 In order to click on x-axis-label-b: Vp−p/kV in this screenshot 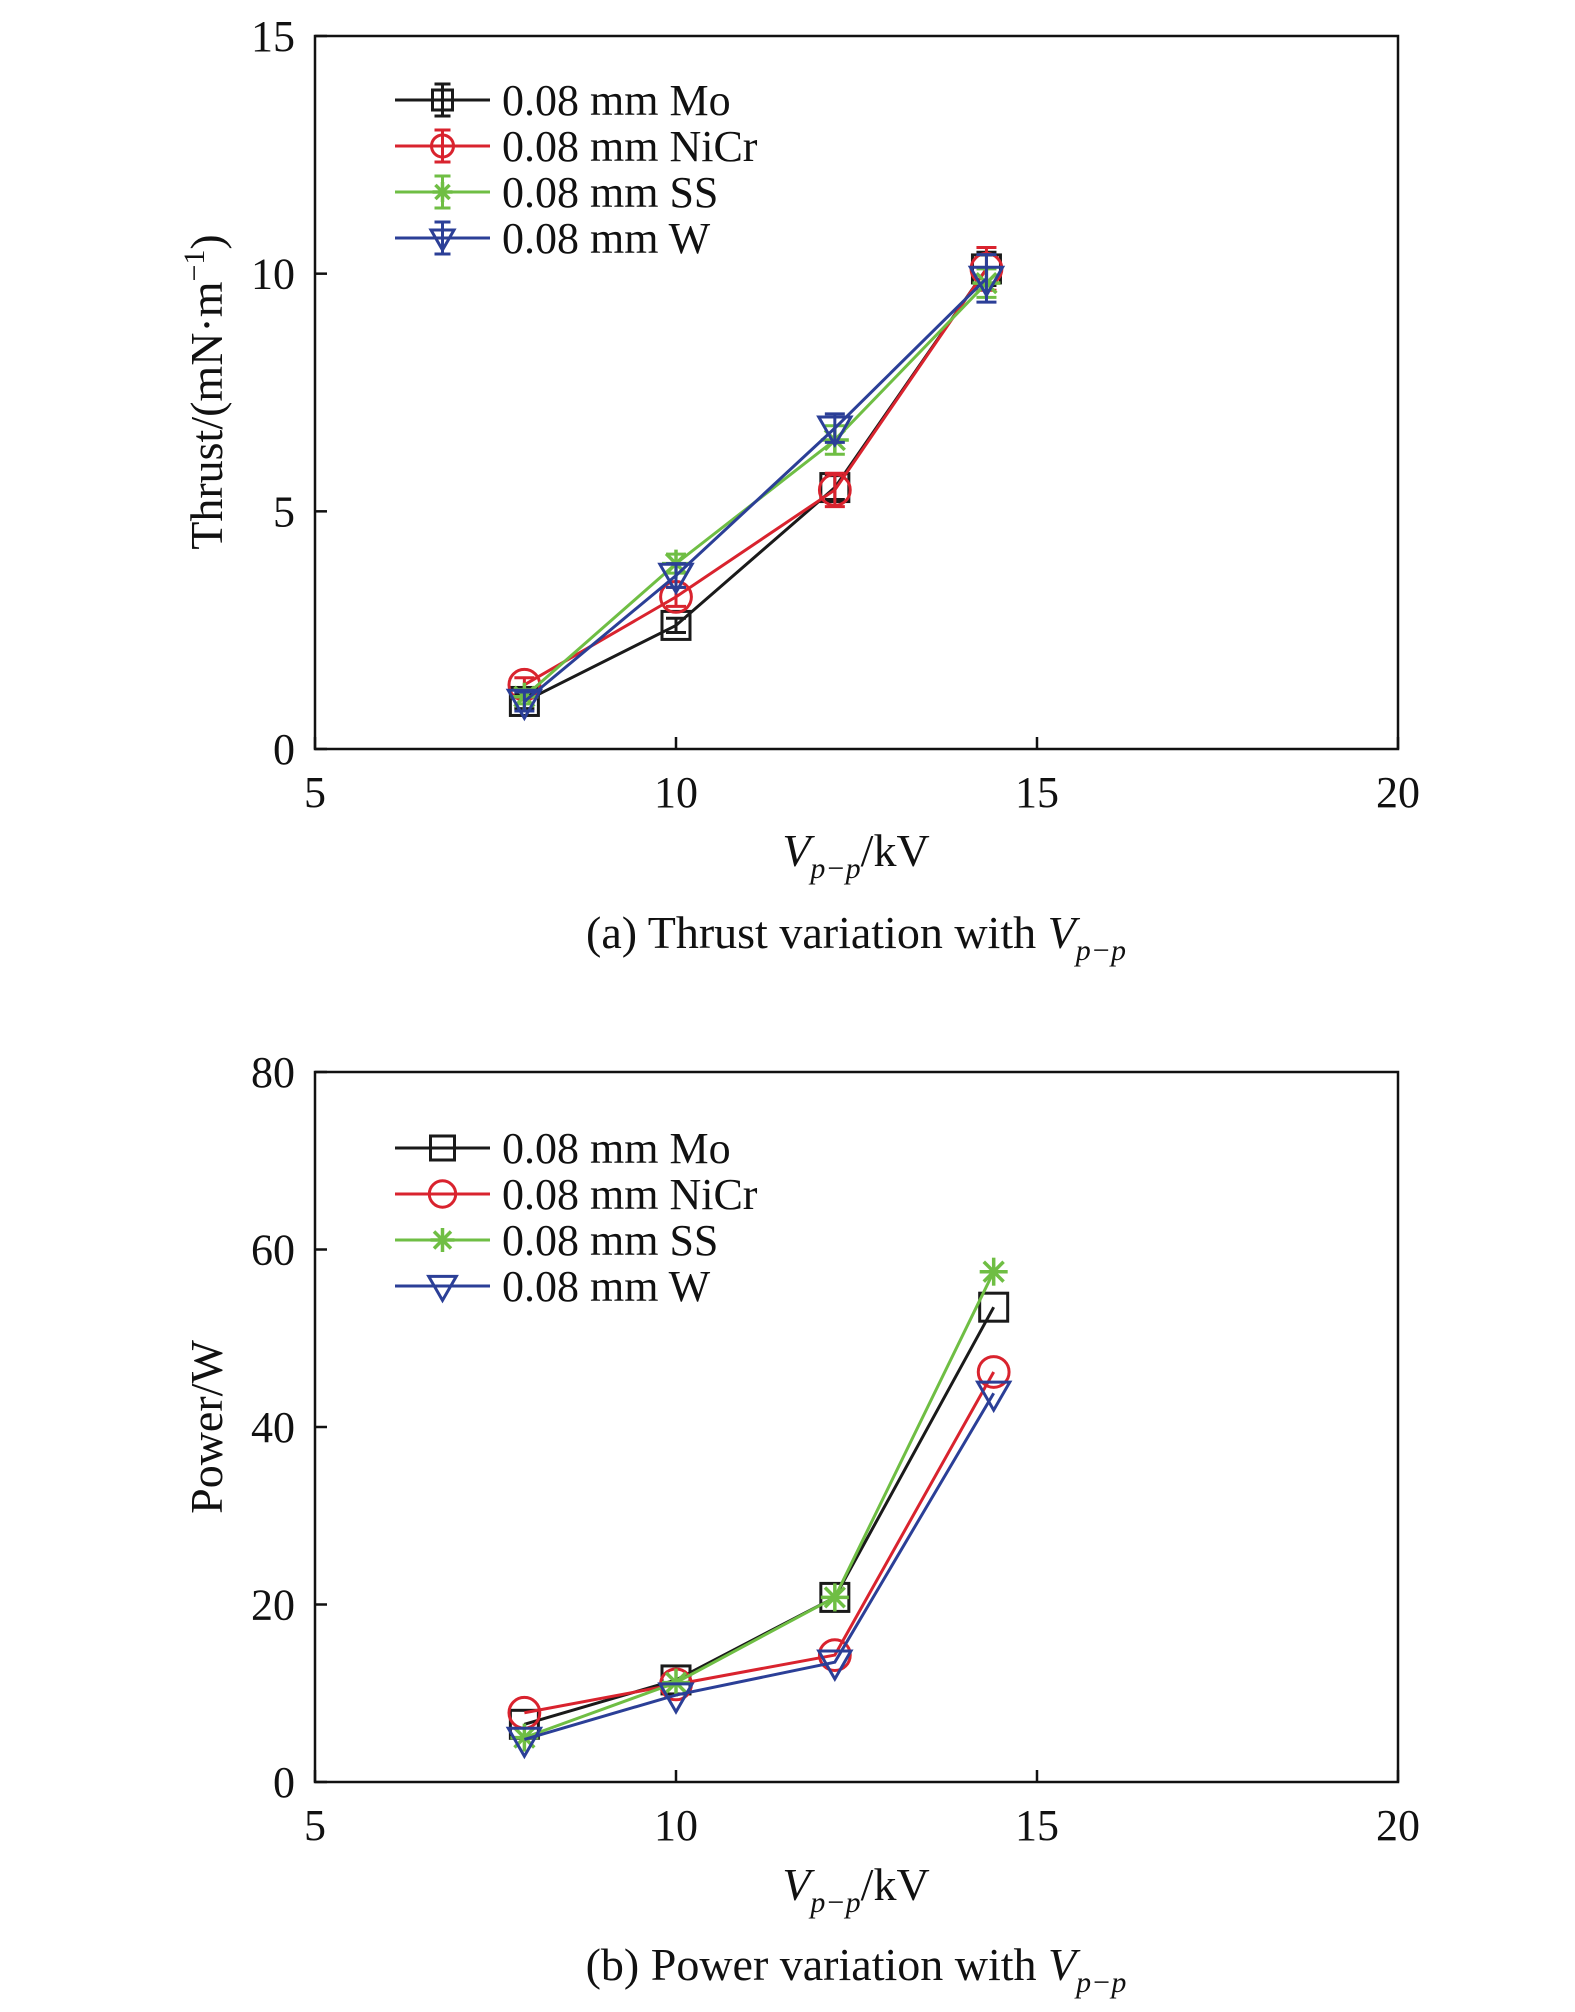, I will do `click(855, 1889)`.